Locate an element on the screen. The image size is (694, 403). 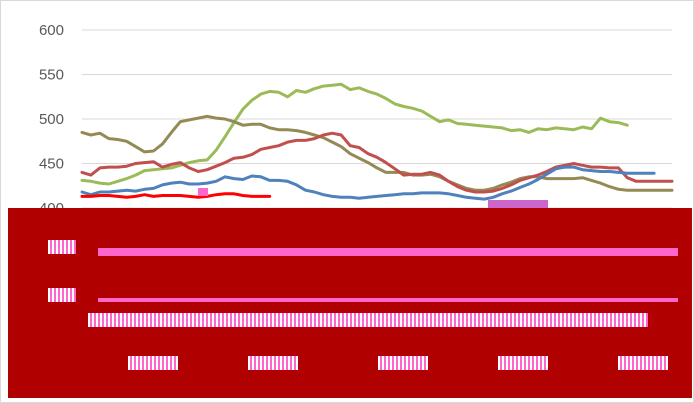
y-axis-tick-labels: 400450500550600 is located at coordinates (51, 119).